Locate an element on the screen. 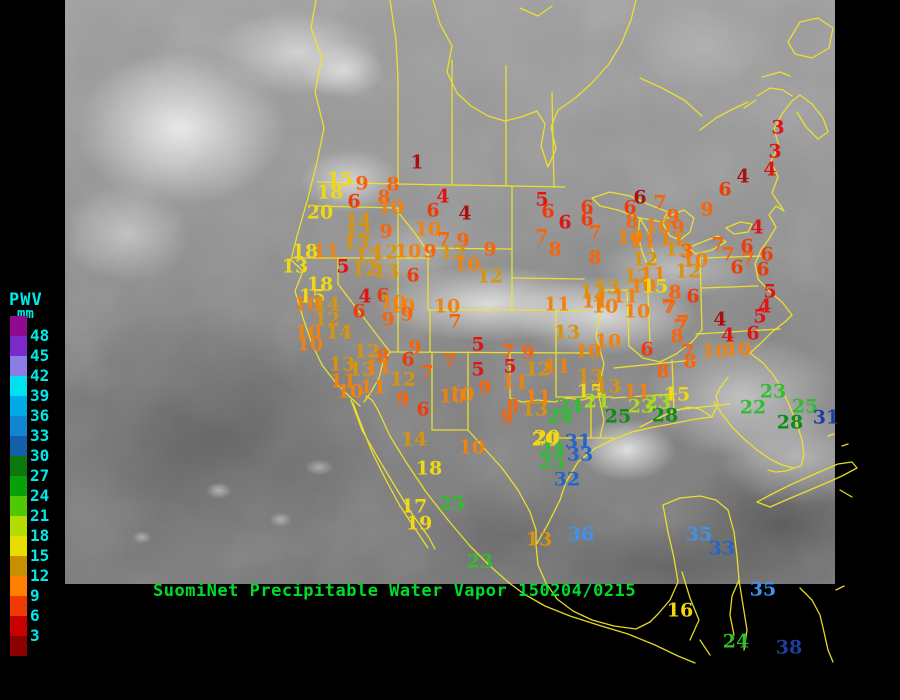 Image resolution: width=900 pixels, height=700 pixels. legend-value: 24 is located at coordinates (40, 495).